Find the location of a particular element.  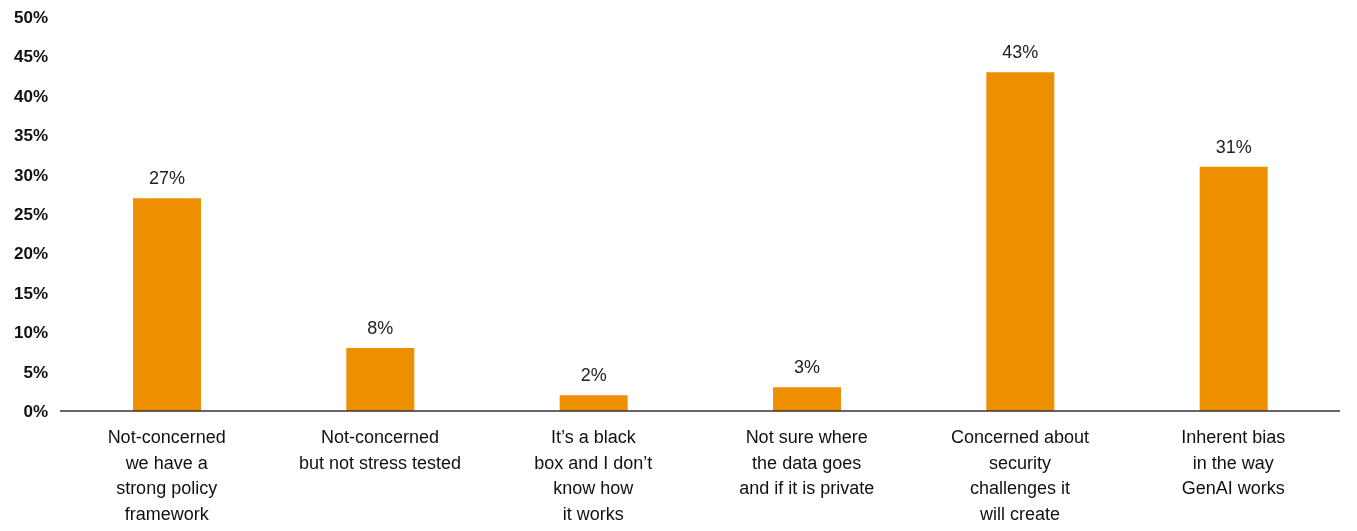

x-tick-label: Concerned about security challenges it will create is located at coordinates (1020, 475).